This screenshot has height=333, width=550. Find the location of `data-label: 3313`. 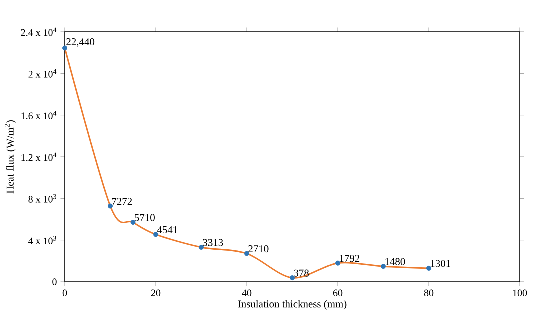

data-label: 3313 is located at coordinates (213, 242).